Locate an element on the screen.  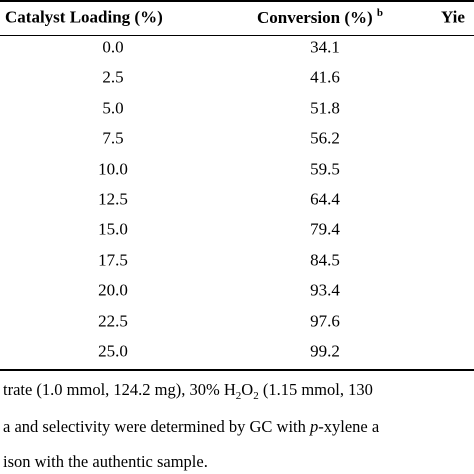
table-cell: 97.6 is located at coordinates (325, 321).